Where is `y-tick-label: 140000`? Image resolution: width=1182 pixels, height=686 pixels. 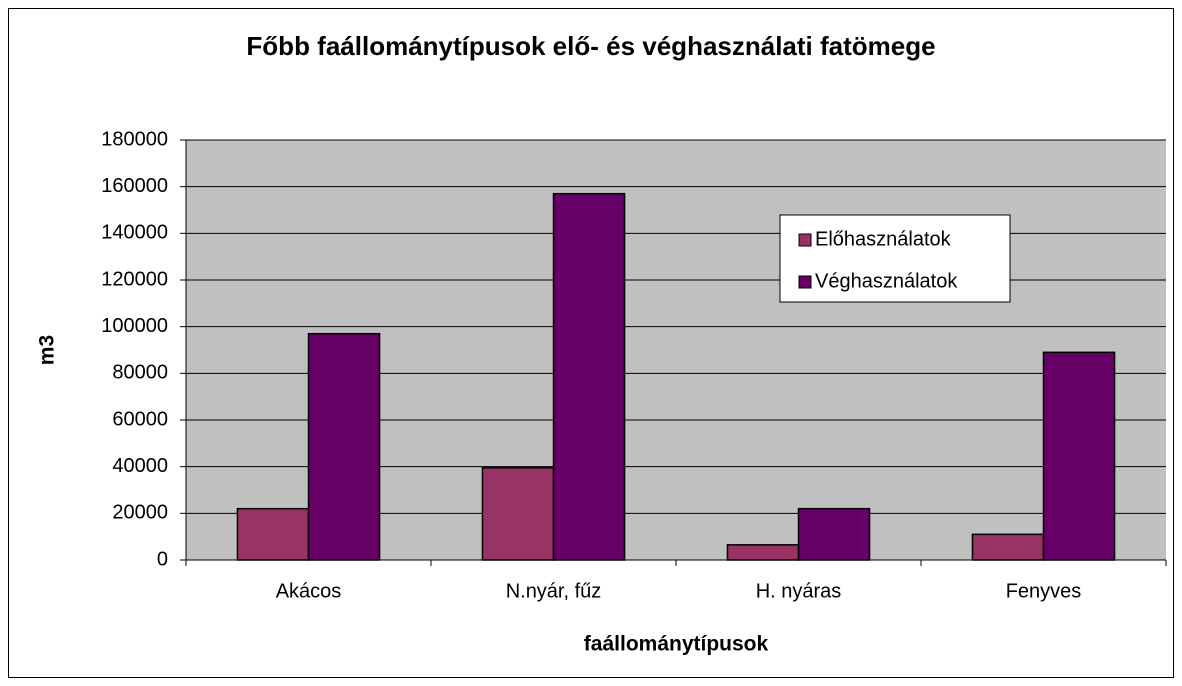 y-tick-label: 140000 is located at coordinates (134, 233).